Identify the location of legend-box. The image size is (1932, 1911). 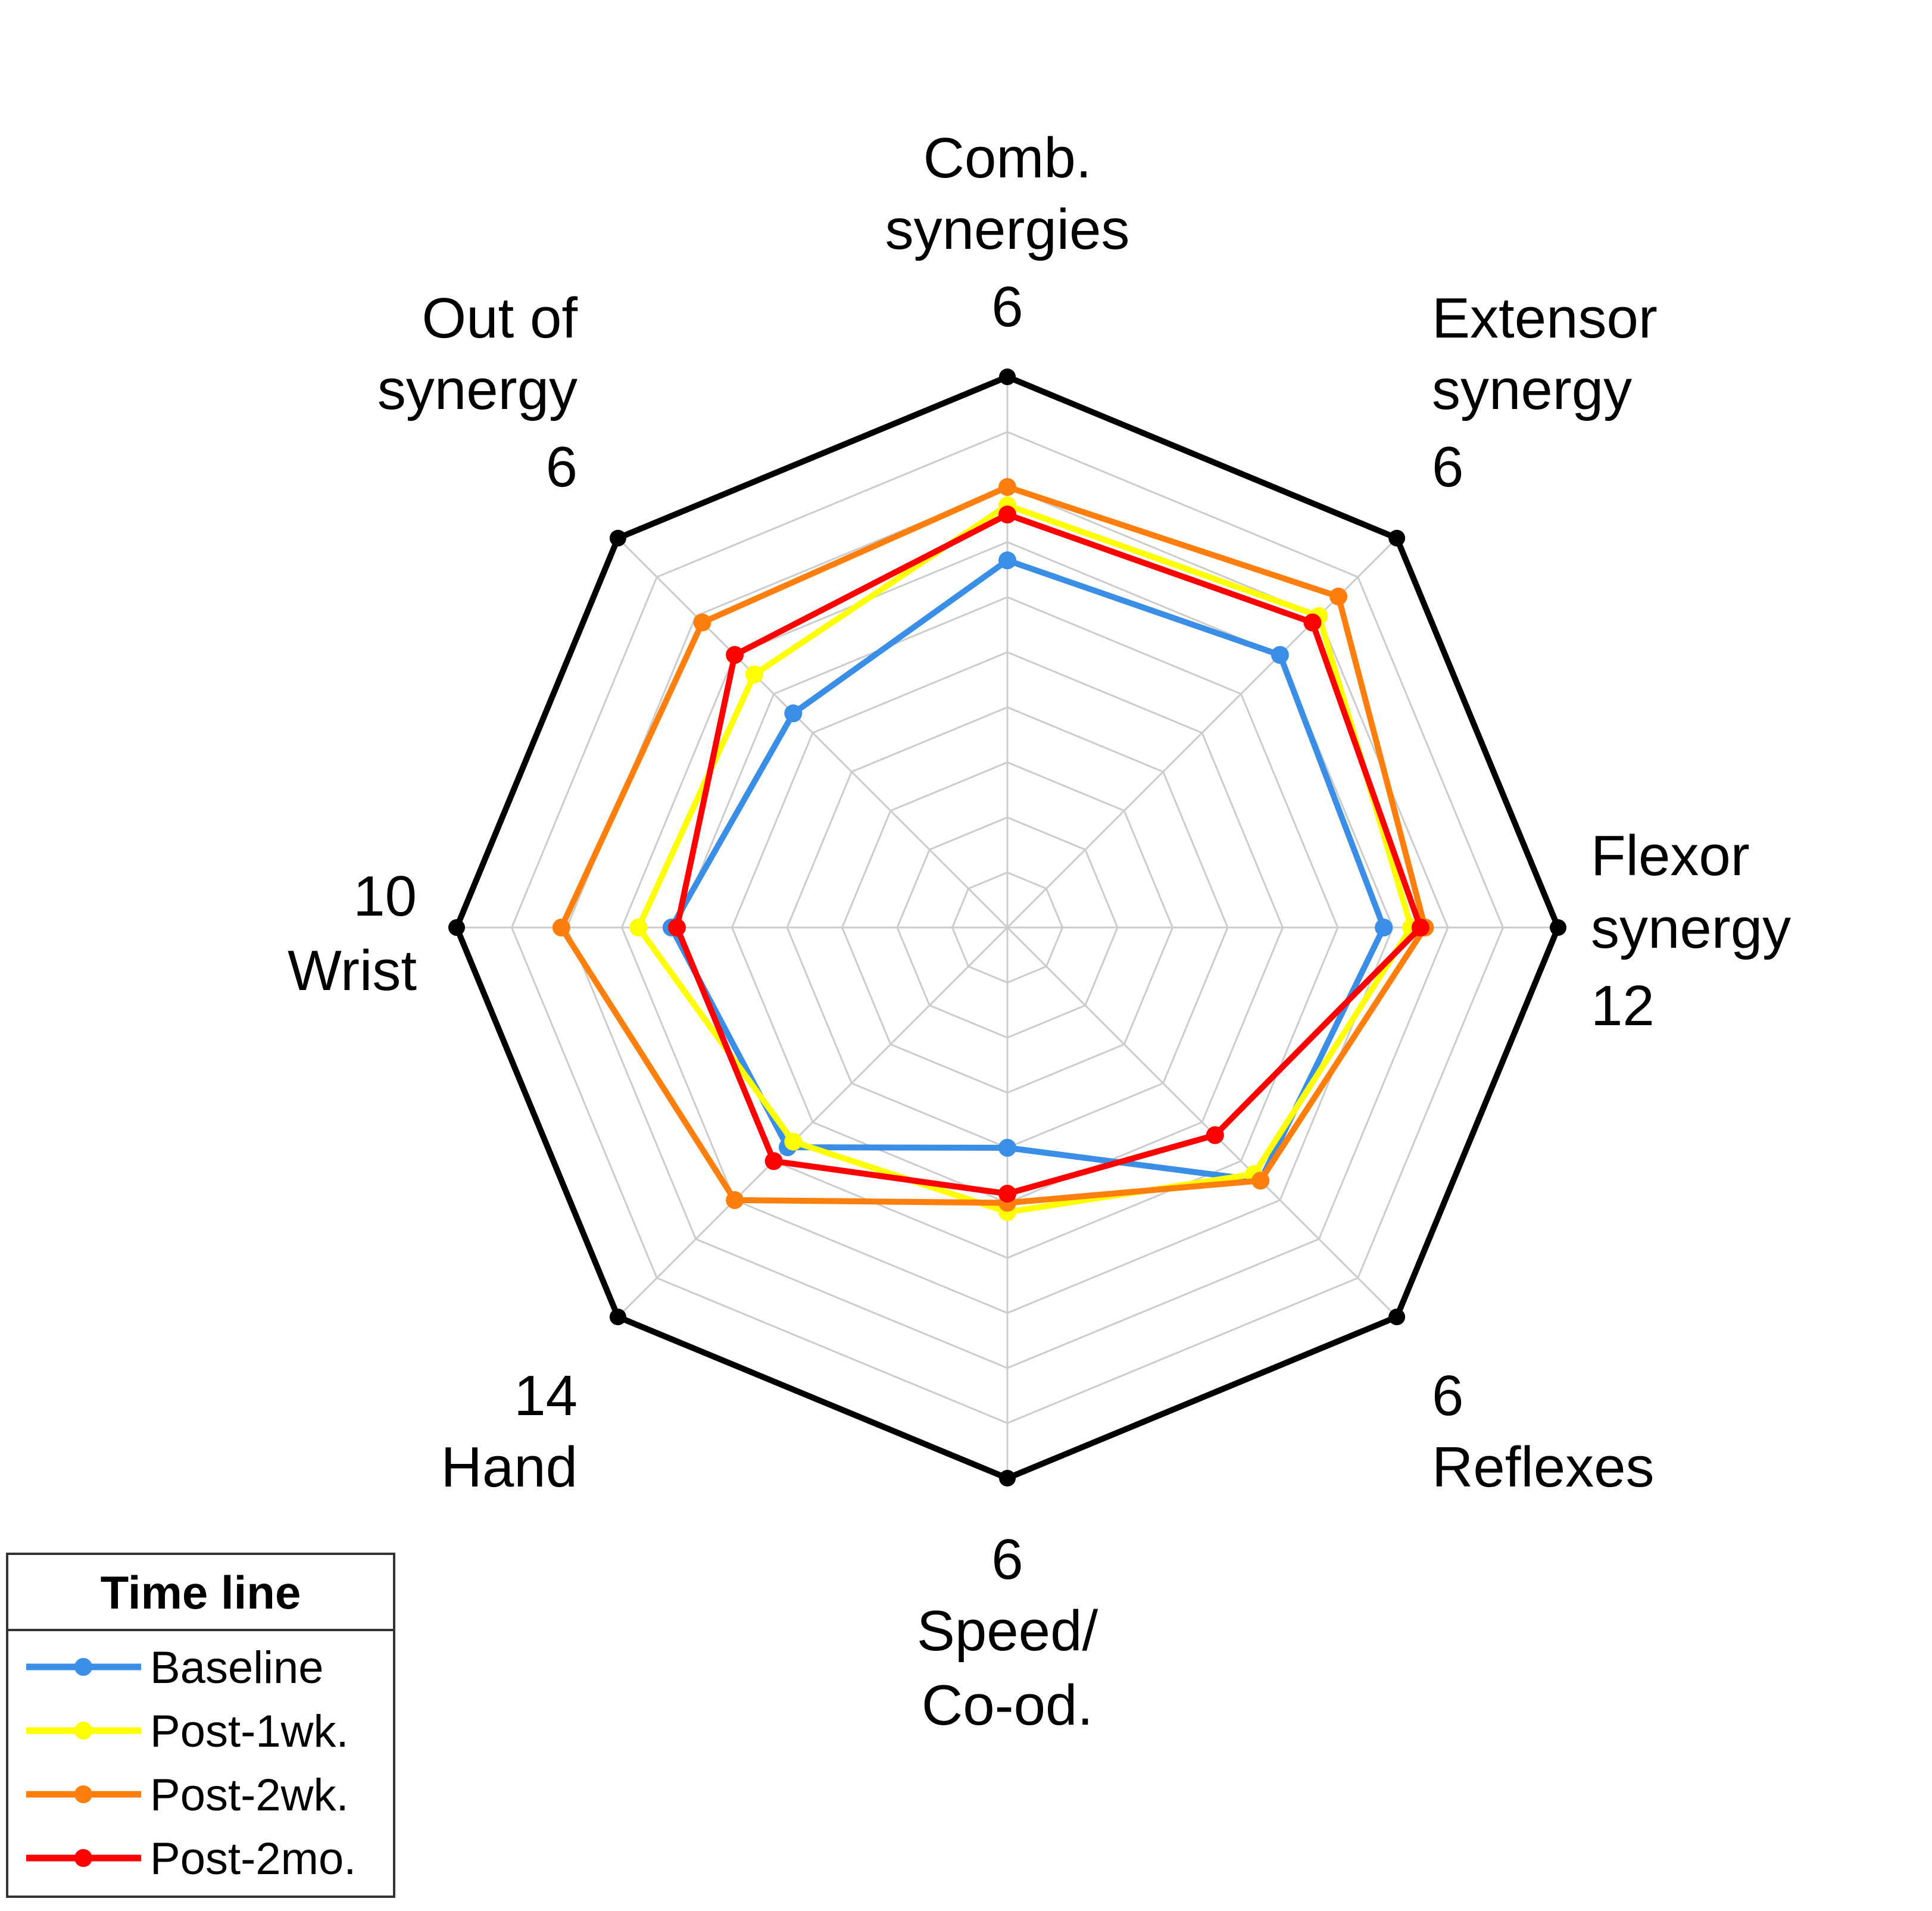
(200, 1725).